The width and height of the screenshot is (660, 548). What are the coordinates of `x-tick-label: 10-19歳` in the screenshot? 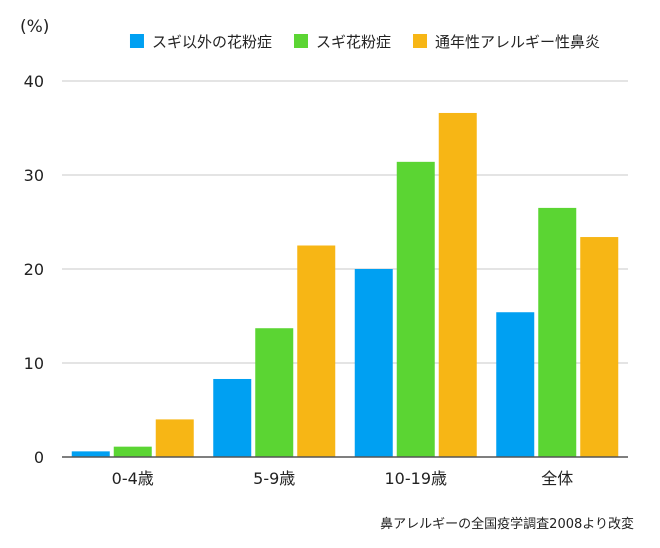 It's located at (416, 478).